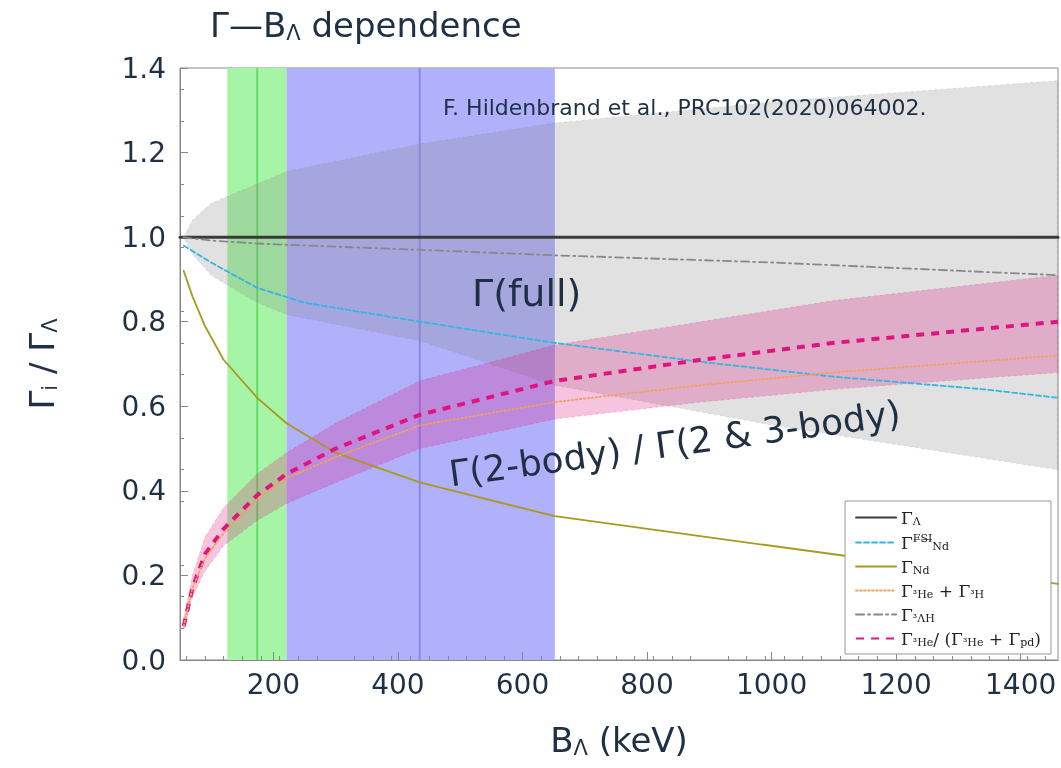 The image size is (1061, 768). What do you see at coordinates (143, 322) in the screenshot?
I see `y-tick-label: 0.8` at bounding box center [143, 322].